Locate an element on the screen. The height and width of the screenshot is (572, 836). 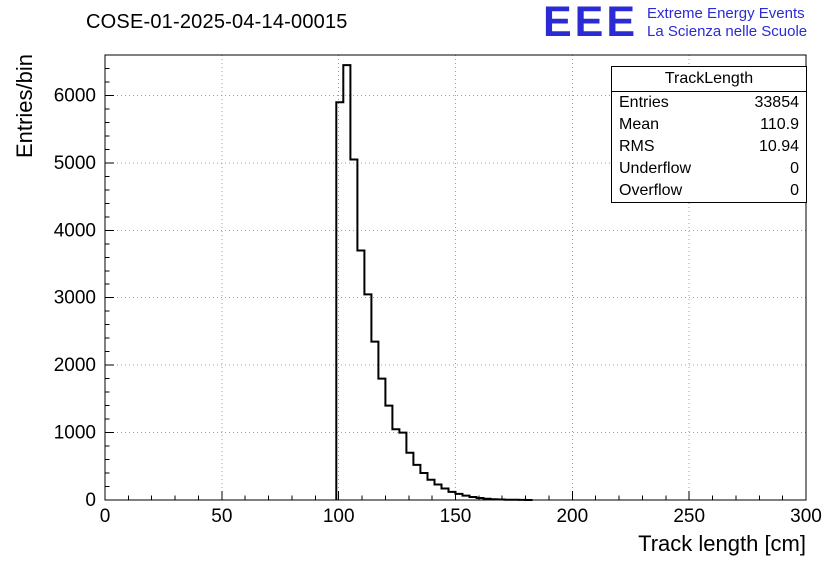
y-tick-label: 6000 is located at coordinates (75, 95).